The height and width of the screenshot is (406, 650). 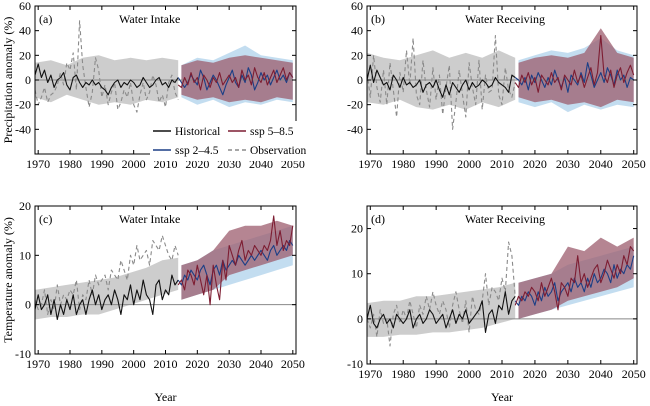 I want to click on legend-label: ssp 5–8.5, so click(x=272, y=132).